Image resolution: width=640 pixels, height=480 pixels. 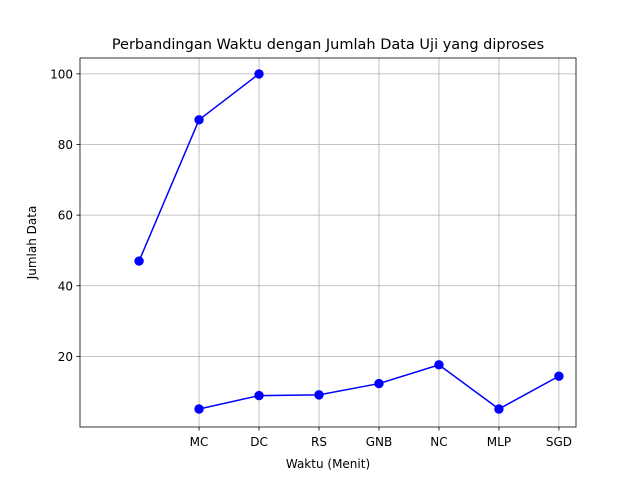 What do you see at coordinates (499, 442) in the screenshot?
I see `x-tick-label: MLP` at bounding box center [499, 442].